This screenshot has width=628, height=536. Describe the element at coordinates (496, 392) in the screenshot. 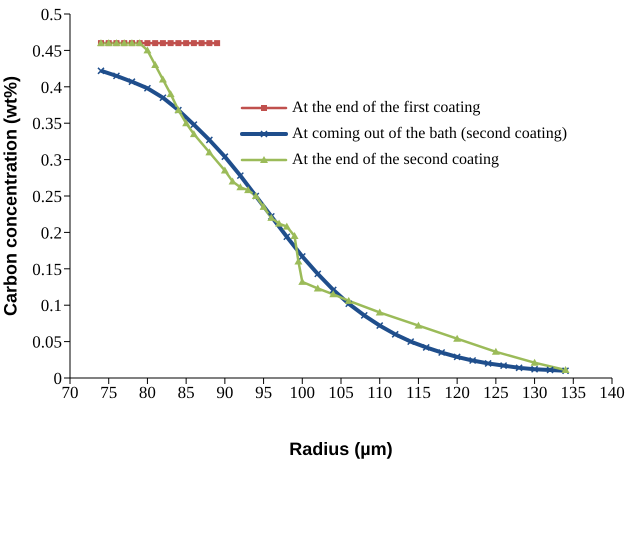

I see `x-tick-label: 125` at that location.